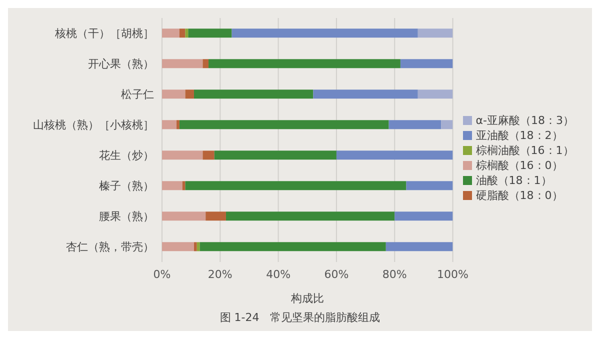 This screenshot has width=600, height=337. What do you see at coordinates (514, 180) in the screenshot?
I see `legend-label: 油酸（18：1）` at bounding box center [514, 180].